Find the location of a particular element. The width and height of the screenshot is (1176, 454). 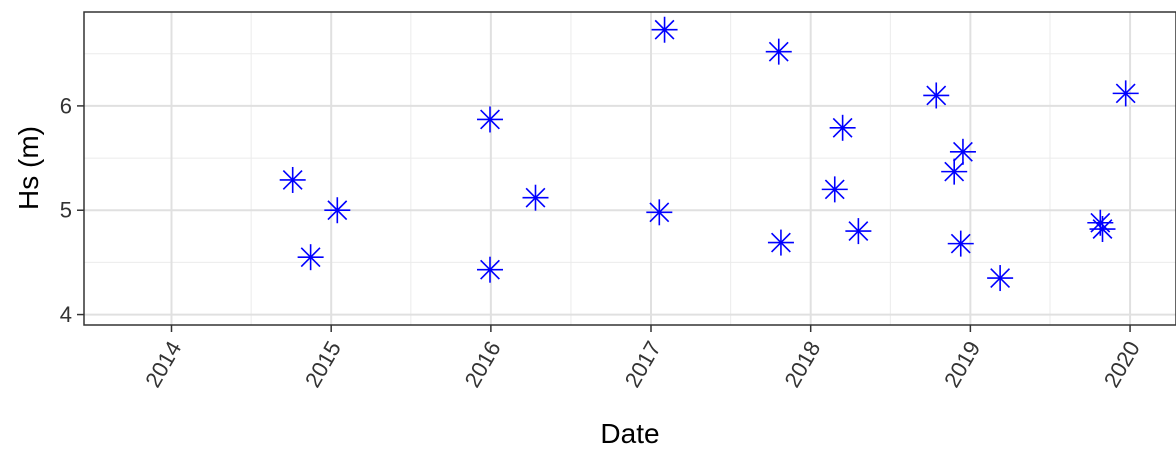

y-tick-label: 6 is located at coordinates (66, 105).